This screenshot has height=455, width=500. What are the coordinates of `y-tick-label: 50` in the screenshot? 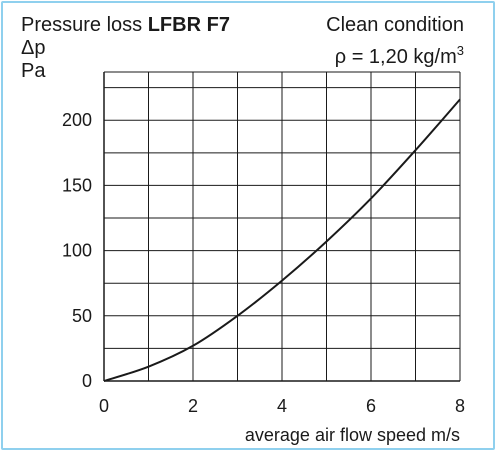 It's located at (82, 316).